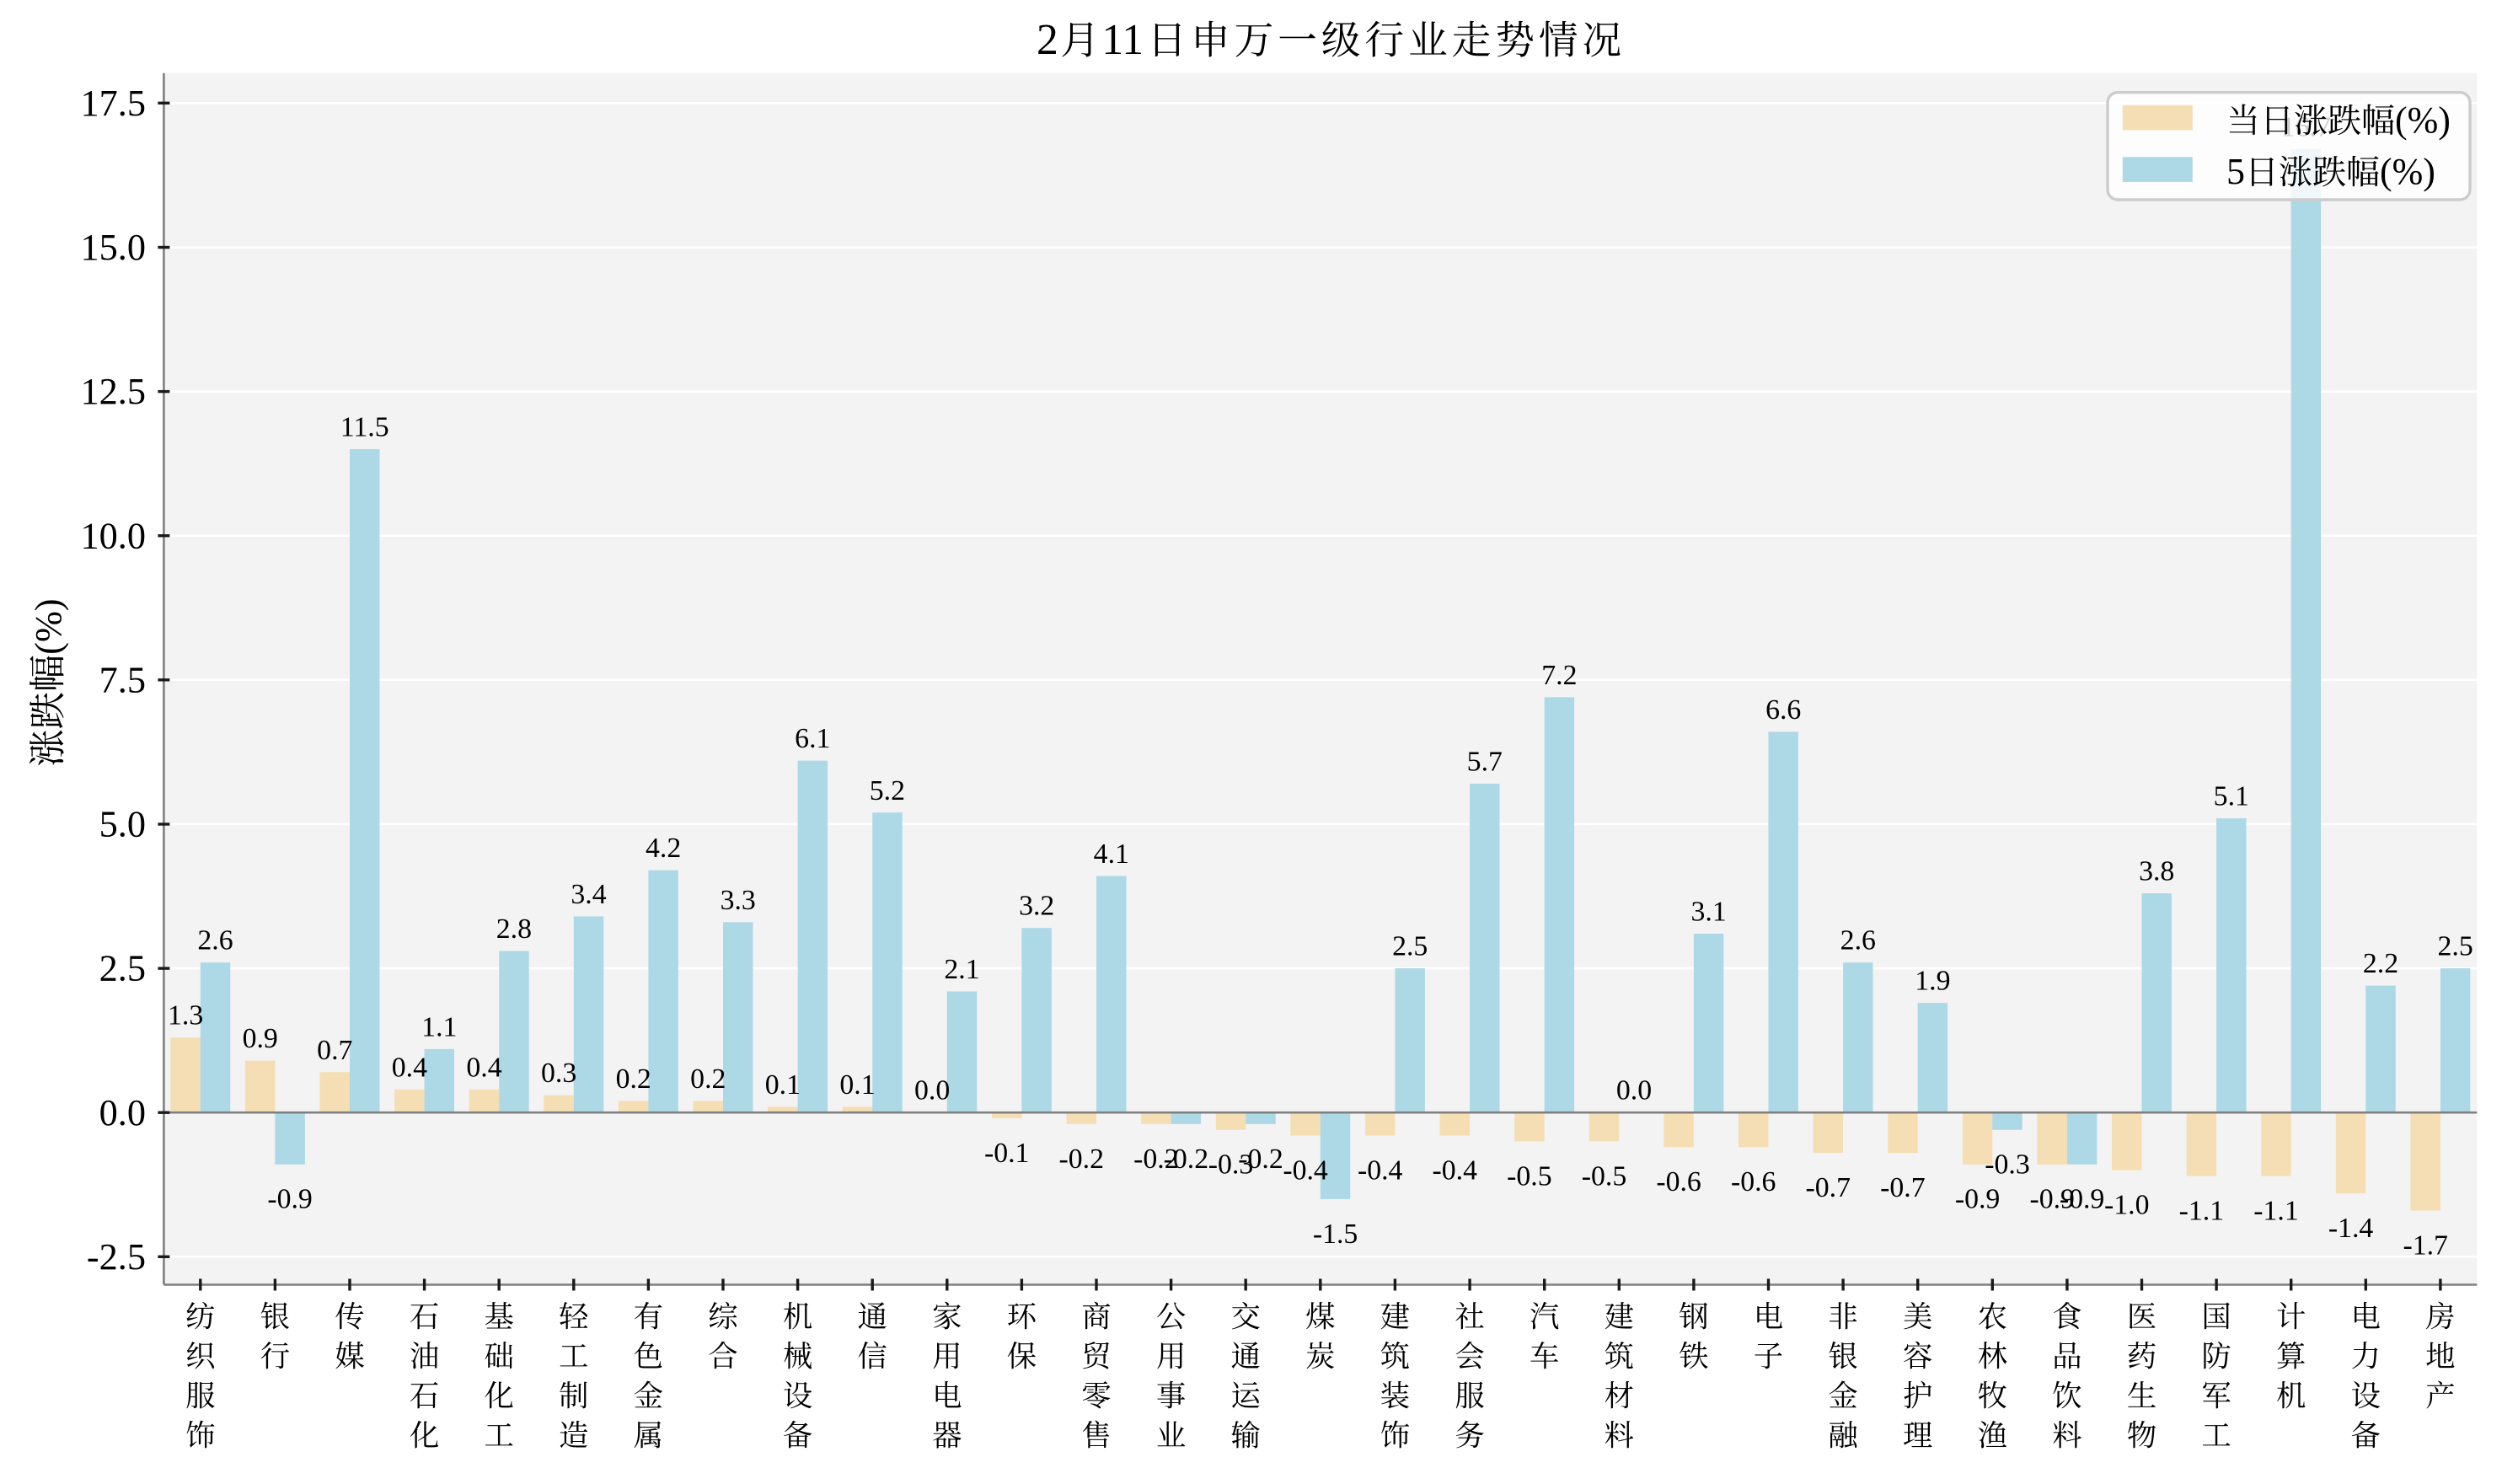 This screenshot has width=2502, height=1484. I want to click on svg-text: -1.5, so click(1336, 1235).